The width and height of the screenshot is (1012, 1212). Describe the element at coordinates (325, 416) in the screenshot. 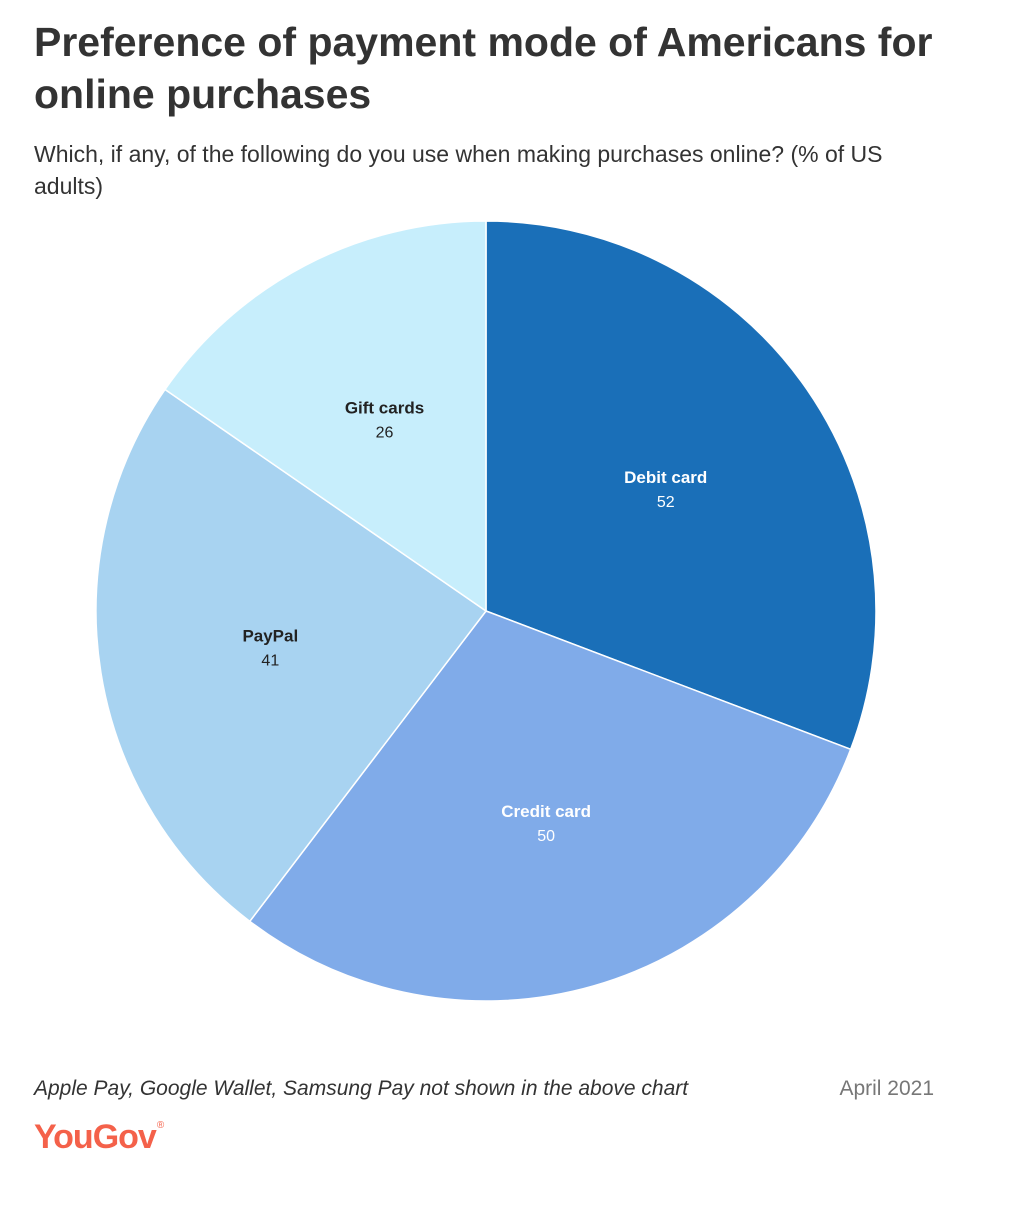

I see `pie-slice-gift-cards` at that location.